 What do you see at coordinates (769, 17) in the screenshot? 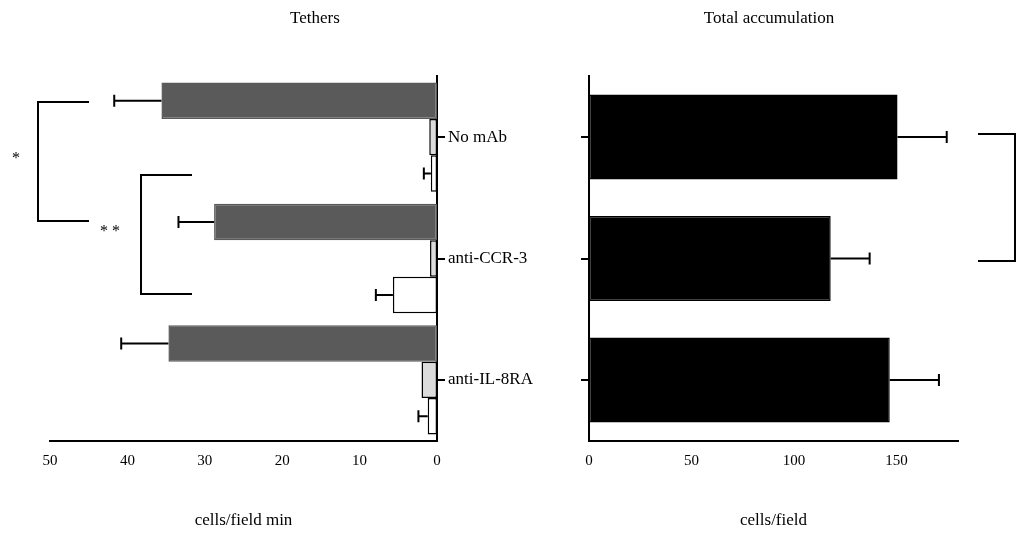
I see `chart-title: Total accumulation` at bounding box center [769, 17].